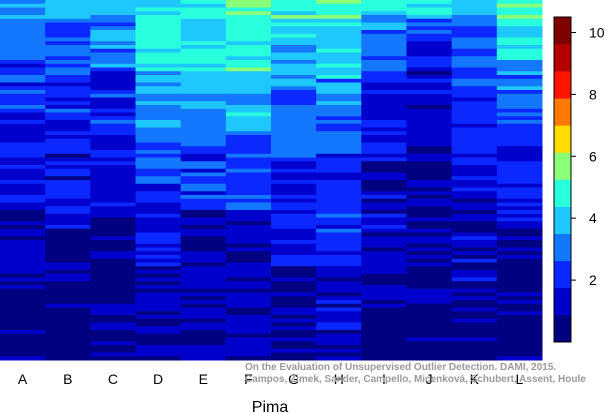 The image size is (605, 413). Describe the element at coordinates (475, 379) in the screenshot. I see `x-tick-label: K` at that location.